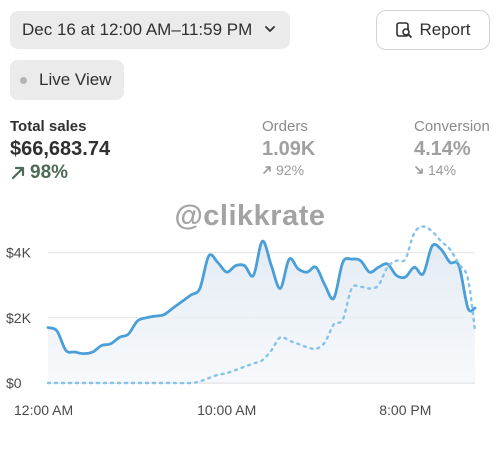 The image size is (500, 465). I want to click on report-search-icon, so click(404, 30).